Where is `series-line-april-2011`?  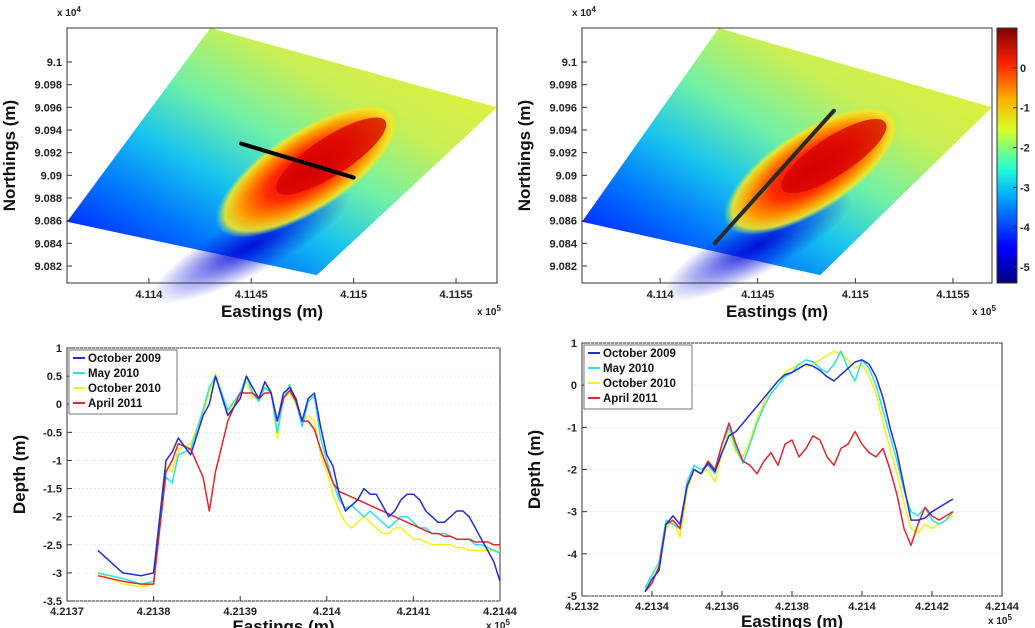 series-line-april-2011 is located at coordinates (298, 487).